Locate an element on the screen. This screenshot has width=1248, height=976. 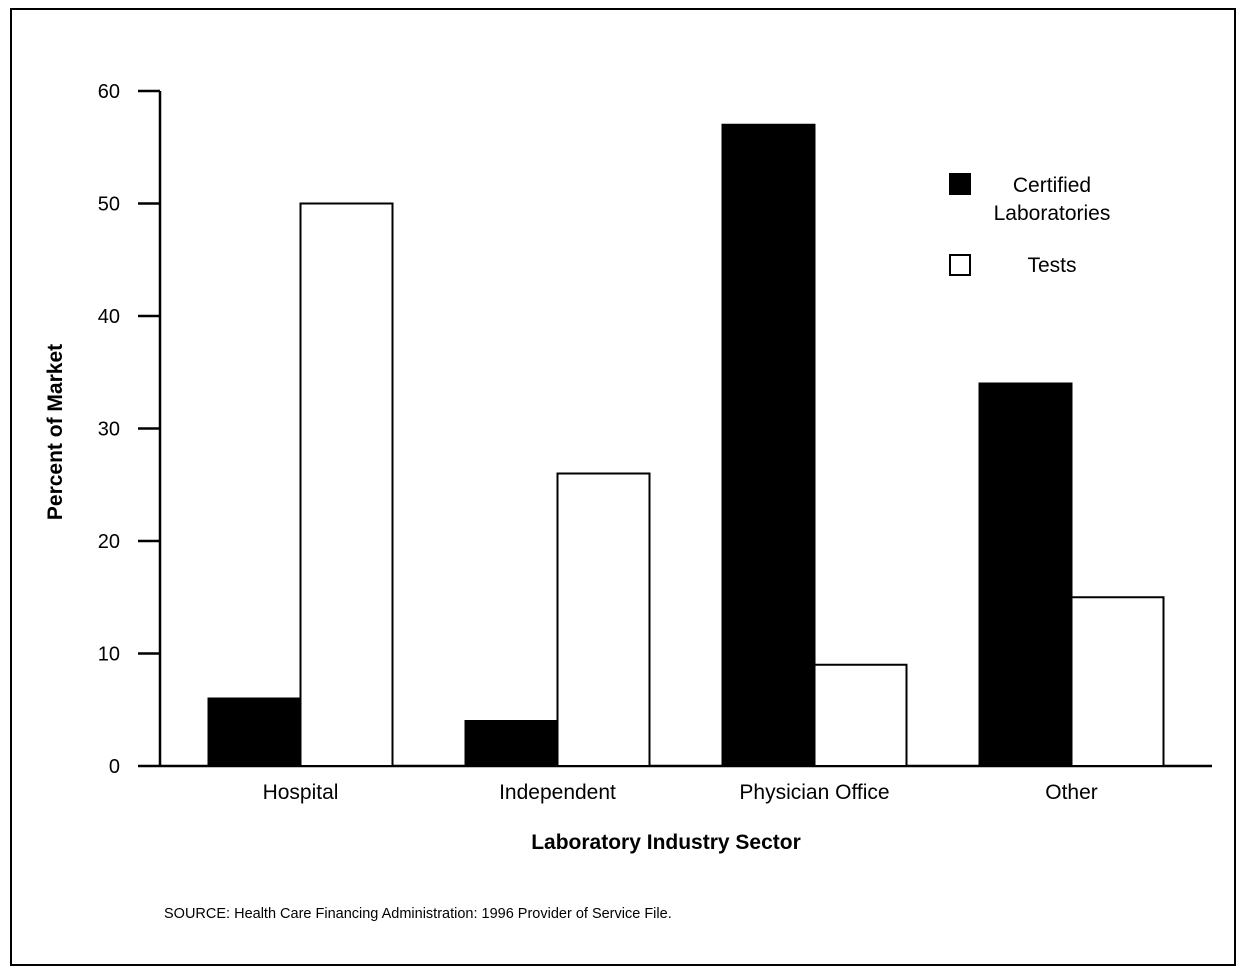
y-tick-label: 0 is located at coordinates (114, 767).